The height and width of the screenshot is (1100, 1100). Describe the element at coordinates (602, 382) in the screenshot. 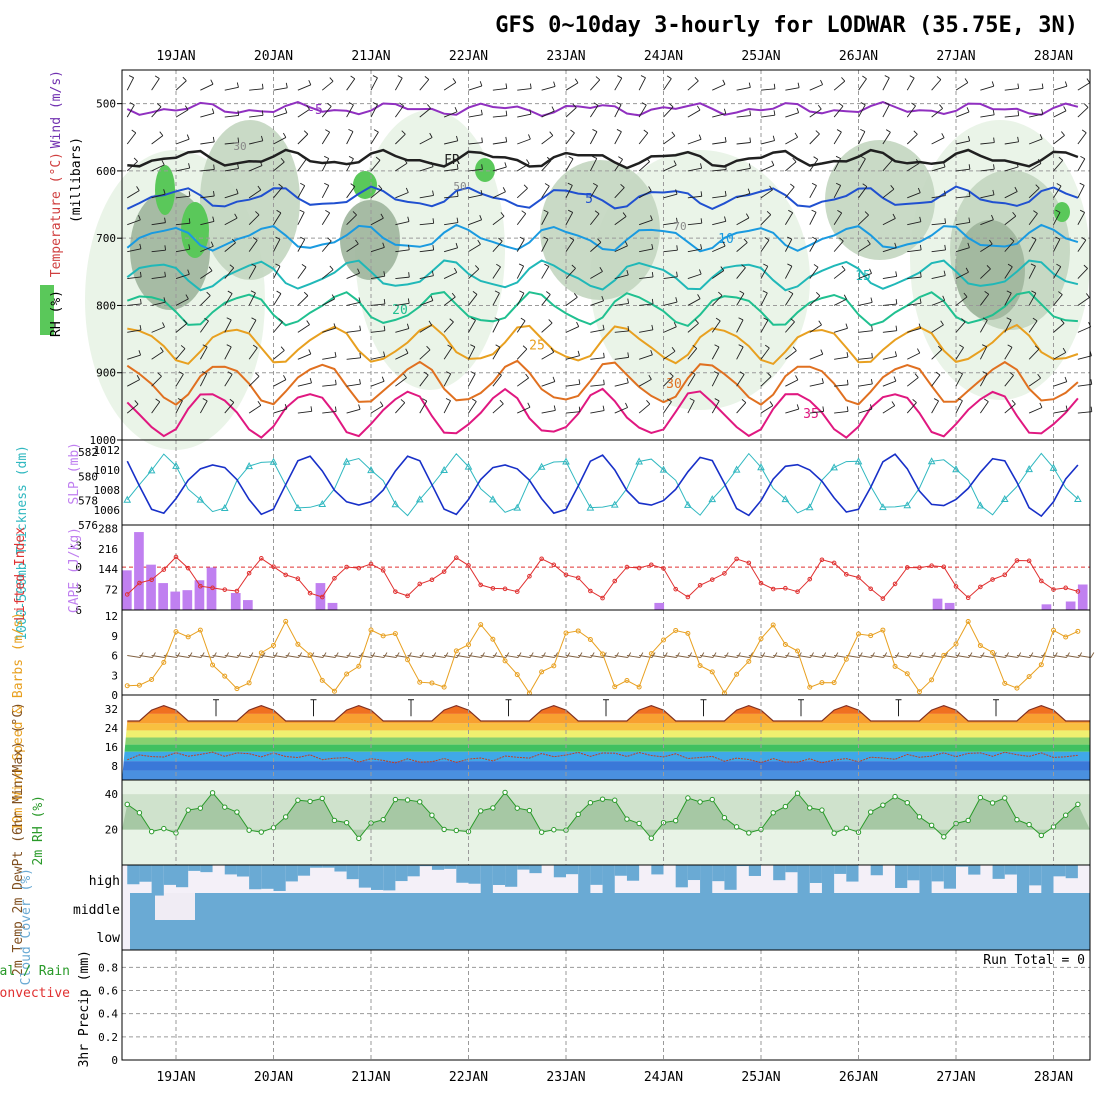

I see `isotherm-line` at that location.